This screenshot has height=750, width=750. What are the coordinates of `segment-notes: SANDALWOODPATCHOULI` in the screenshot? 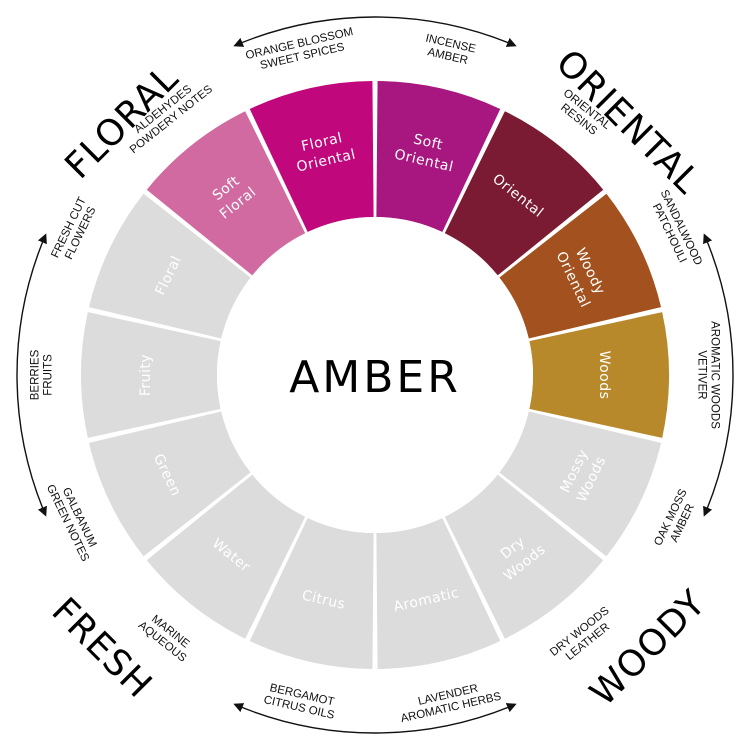 It's located at (675, 230).